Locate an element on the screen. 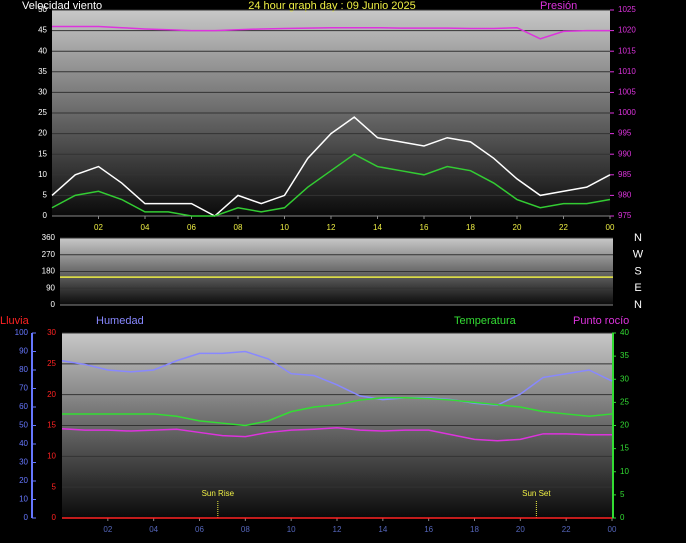 This screenshot has height=543, width=686. y2-tick-label: 35 is located at coordinates (624, 355).